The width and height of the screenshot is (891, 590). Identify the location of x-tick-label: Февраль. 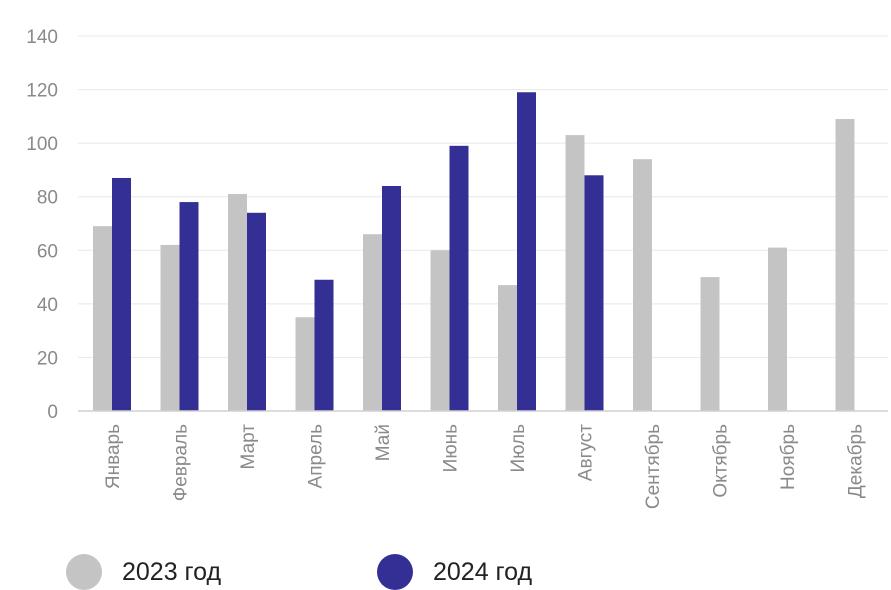
(181, 462).